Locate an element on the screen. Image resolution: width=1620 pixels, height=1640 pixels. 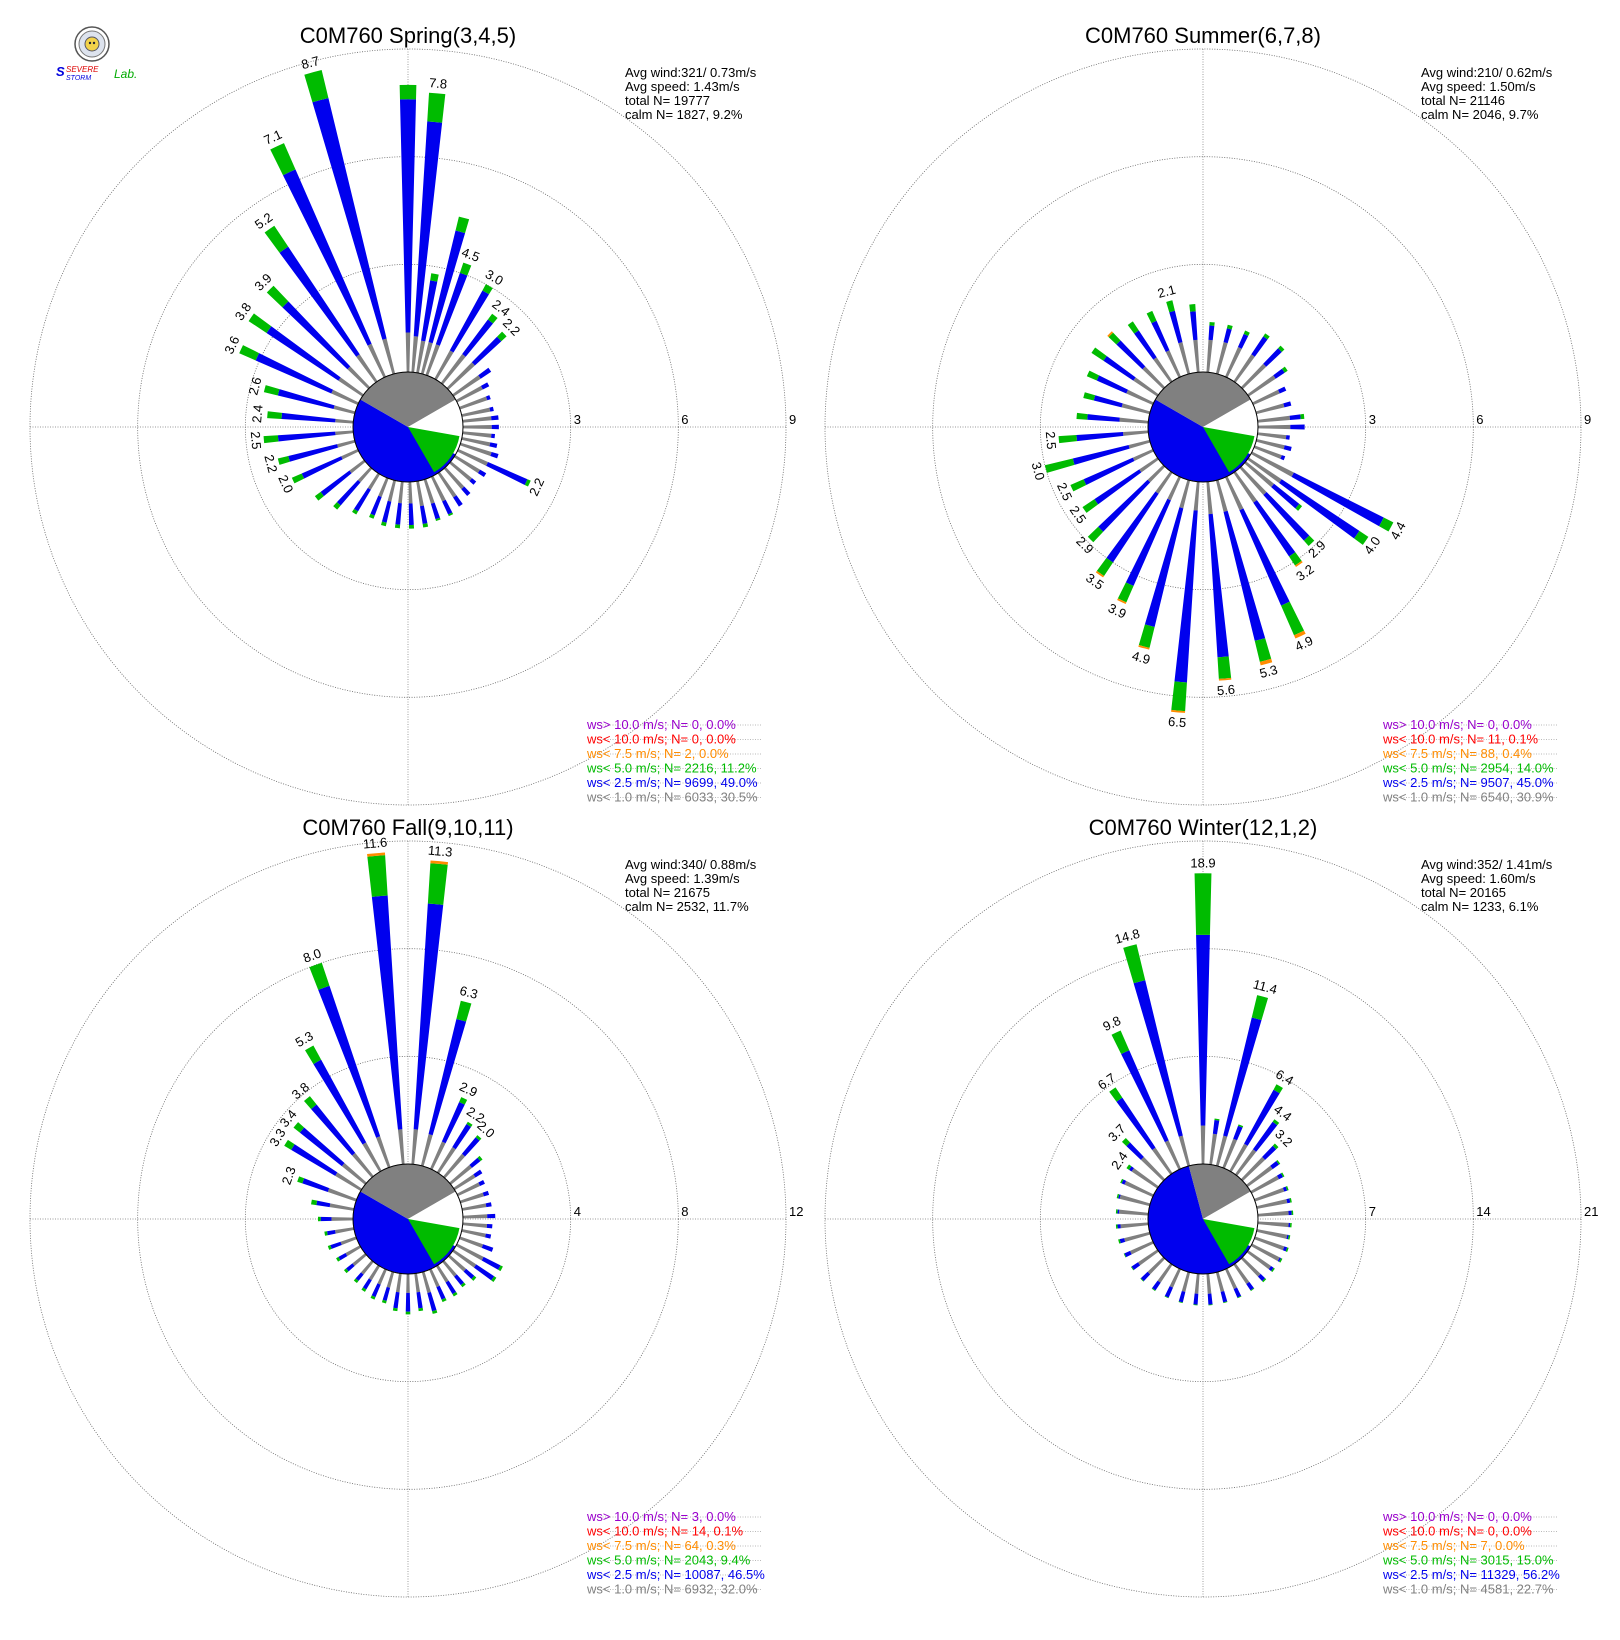
legend-entry: ws< 5.0 m/s; N= 3015, 15.0% is located at coordinates (1468, 1560).